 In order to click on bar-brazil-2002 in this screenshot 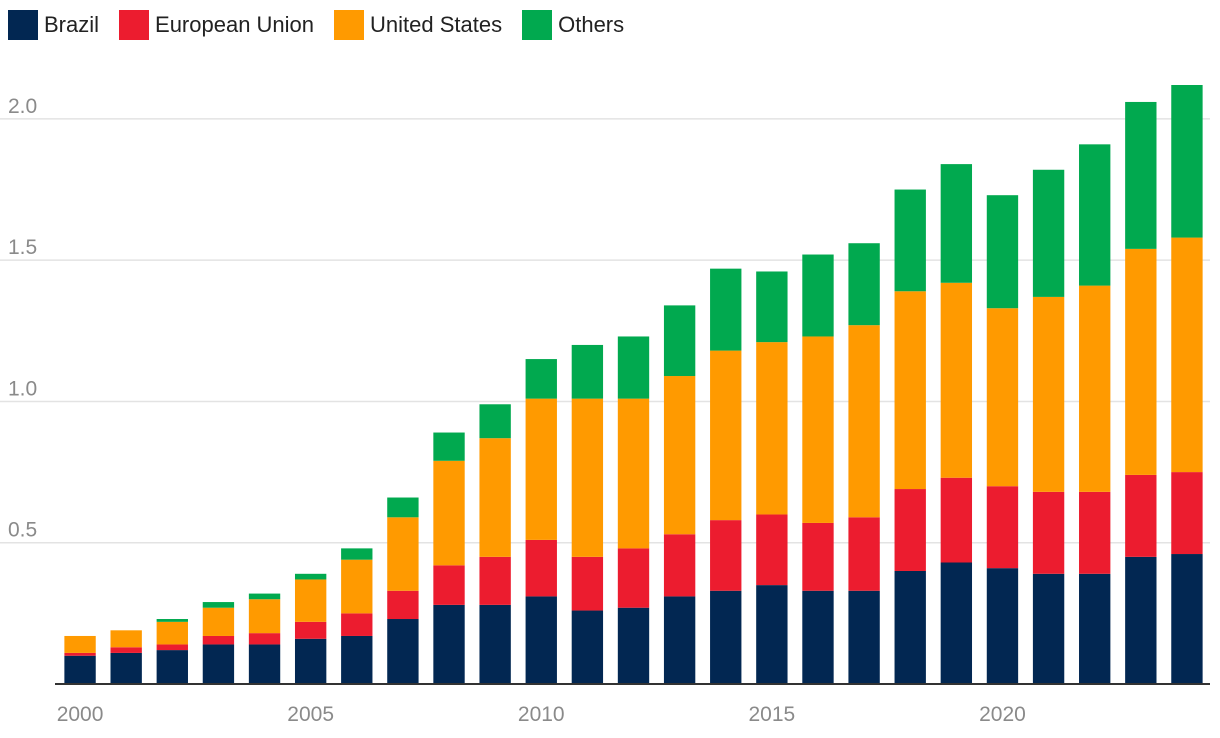, I will do `click(172, 667)`.